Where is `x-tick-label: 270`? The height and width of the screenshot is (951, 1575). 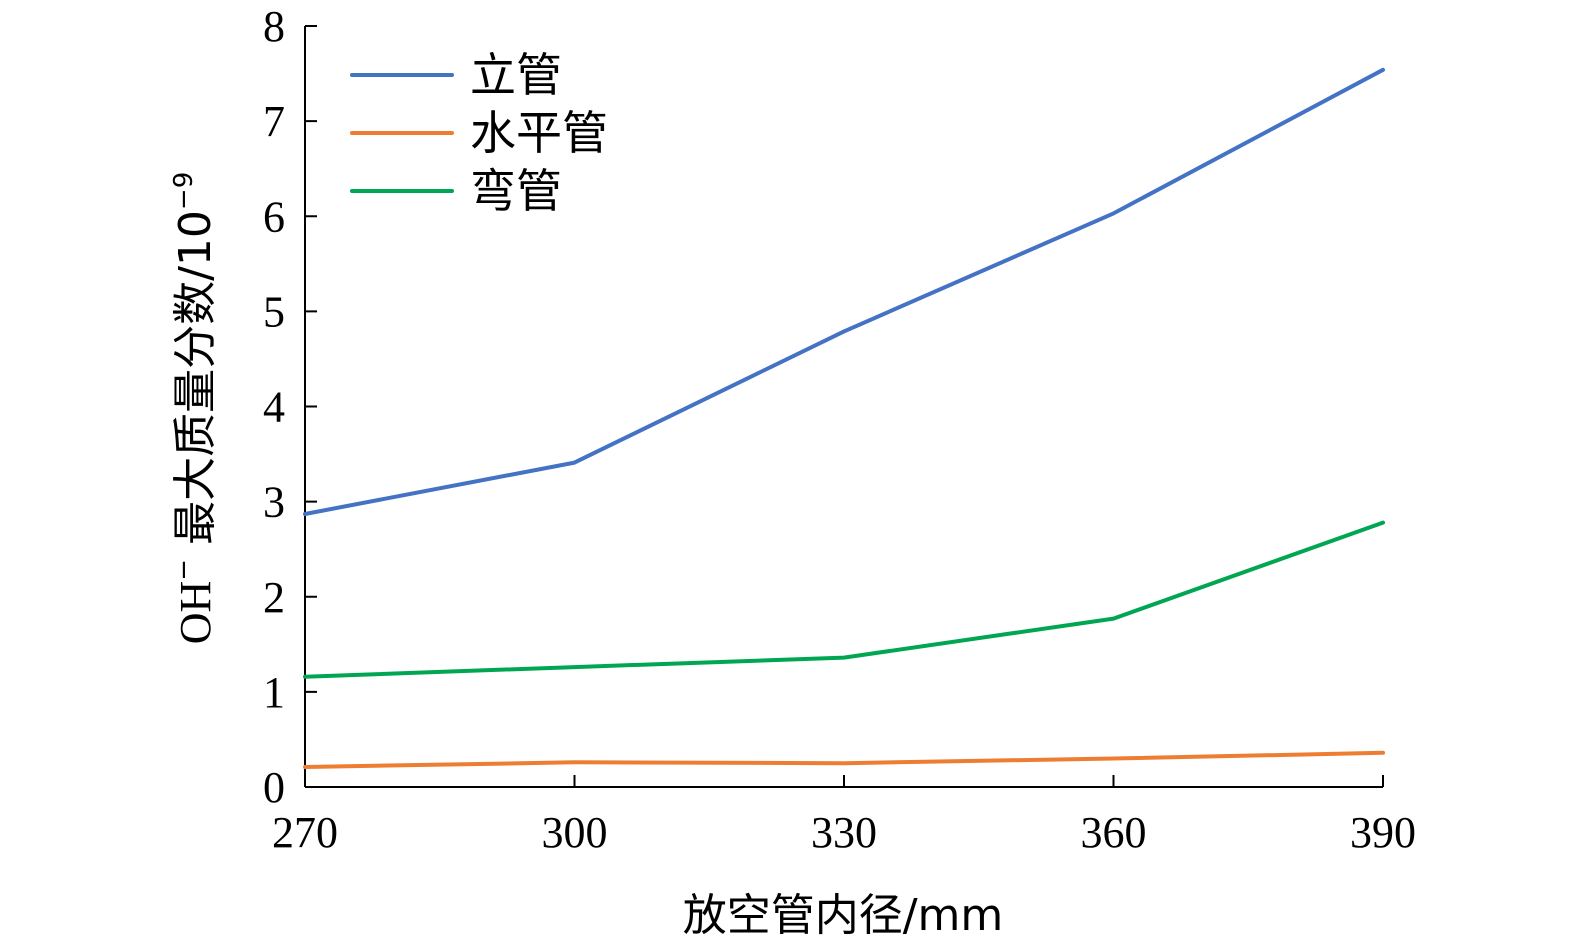
x-tick-label: 270 is located at coordinates (305, 832).